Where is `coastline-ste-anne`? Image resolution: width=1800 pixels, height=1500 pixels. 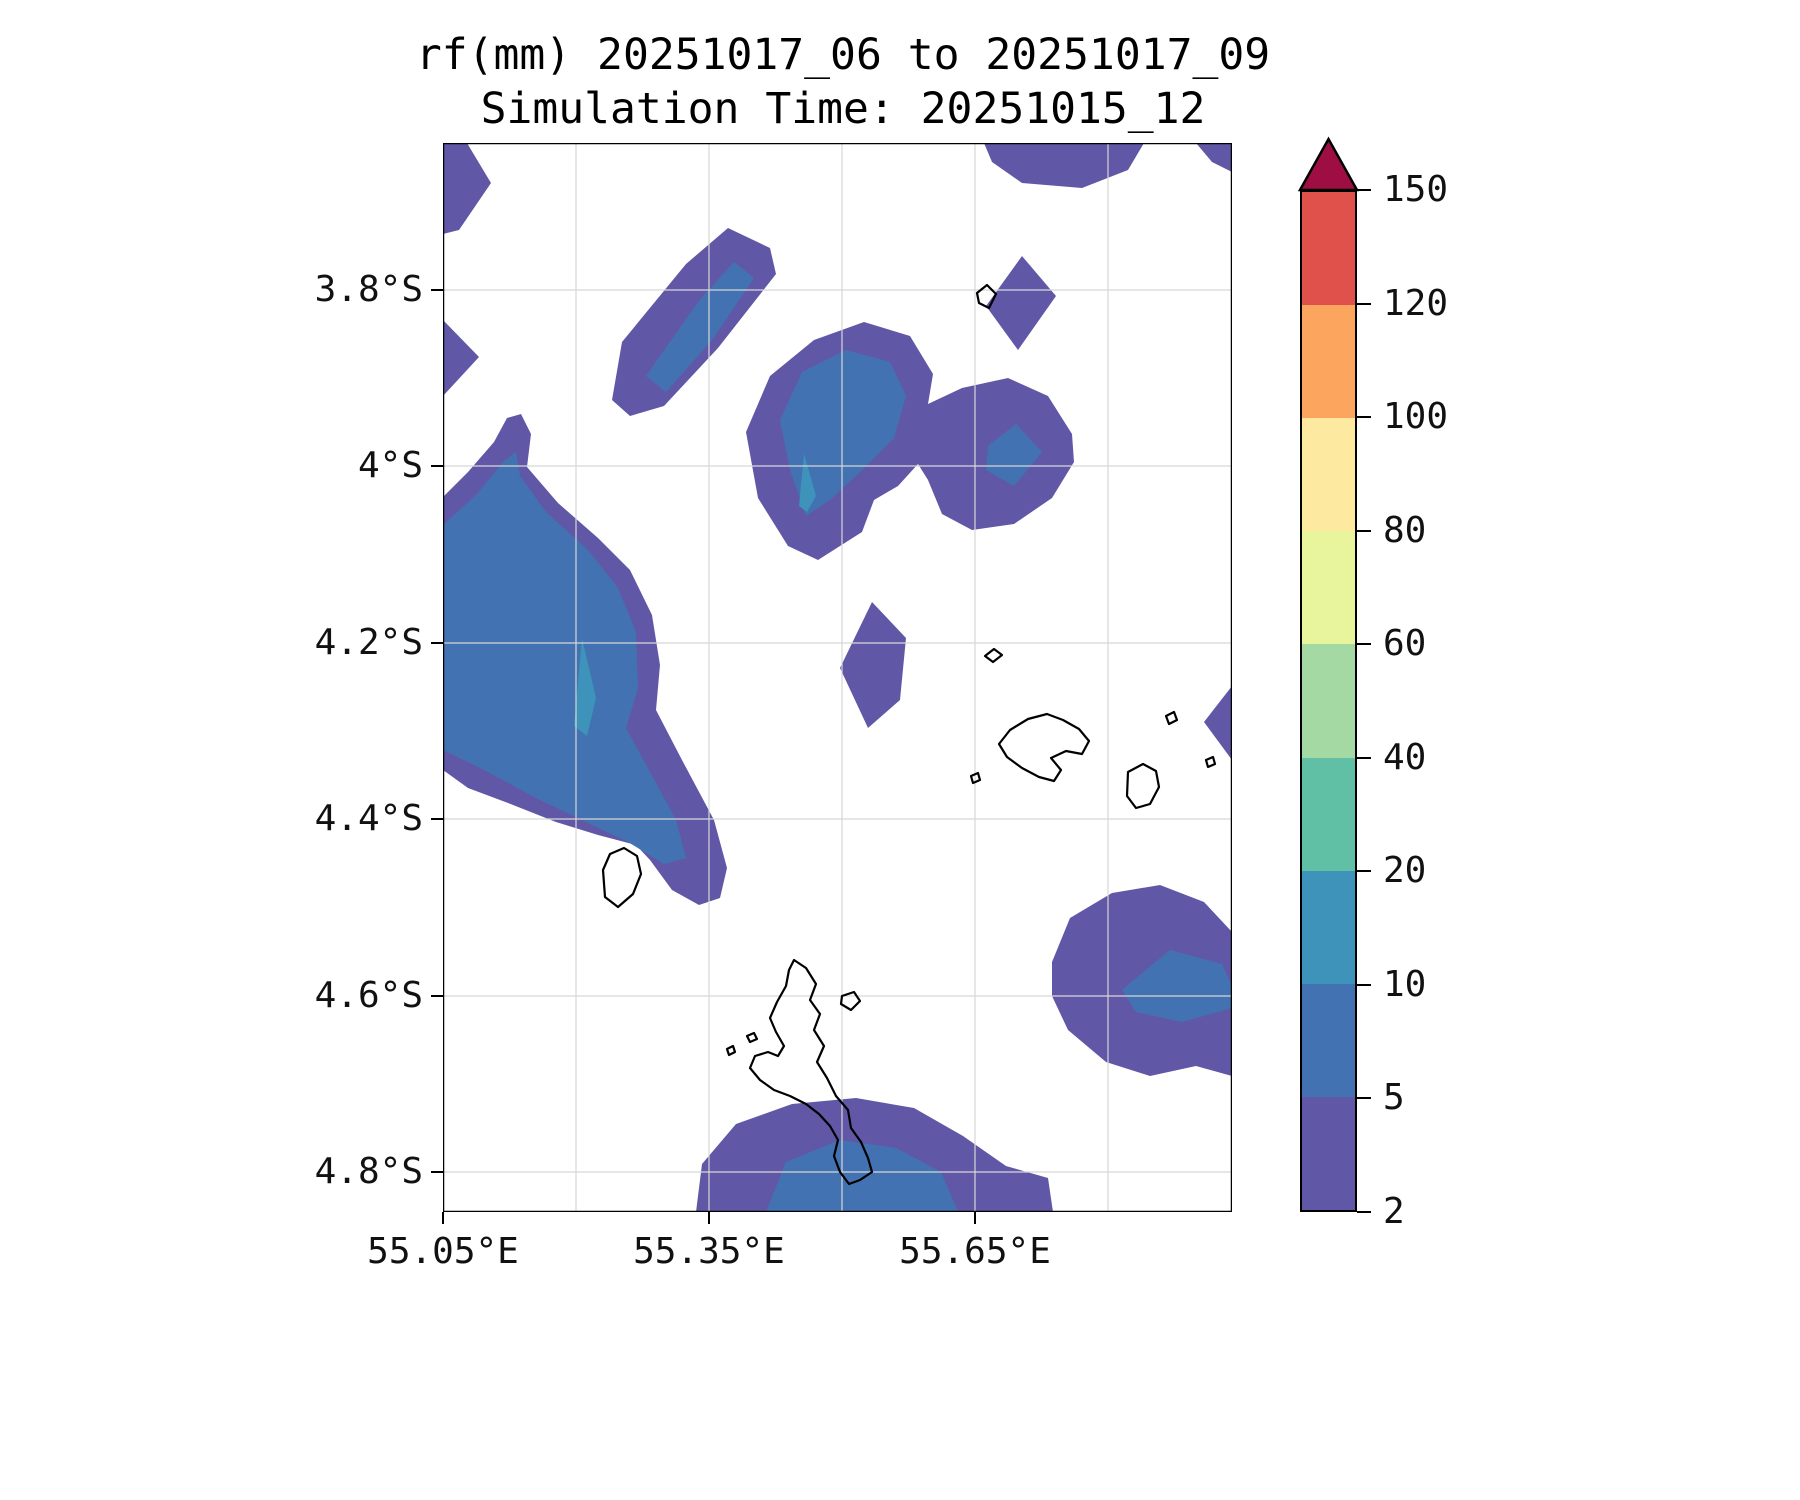
coastline-ste-anne is located at coordinates (850, 1001).